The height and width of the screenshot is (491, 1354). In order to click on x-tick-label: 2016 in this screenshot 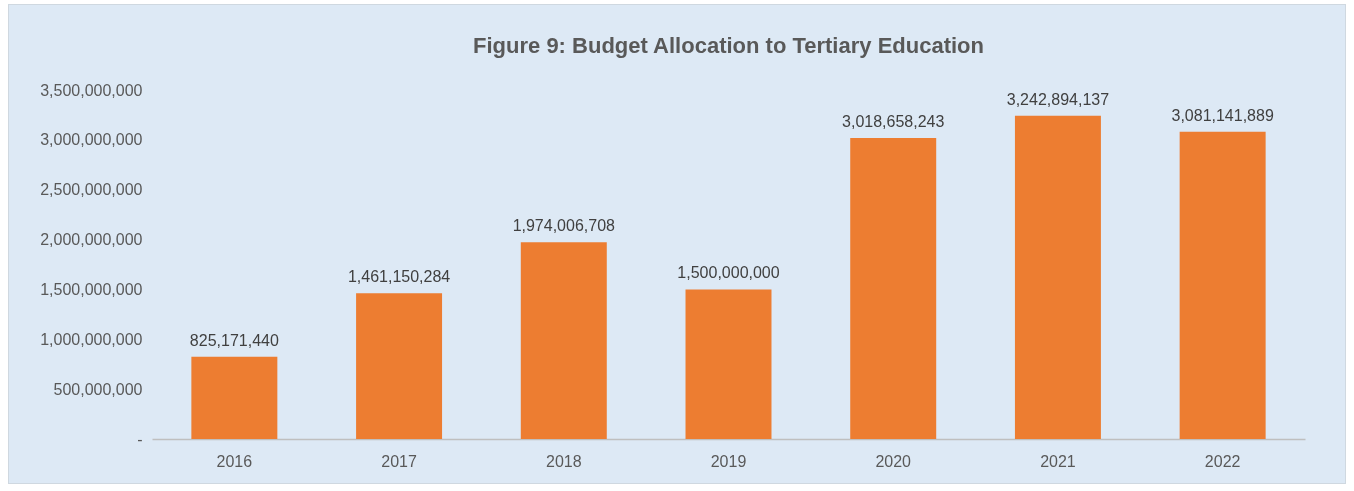, I will do `click(234, 461)`.